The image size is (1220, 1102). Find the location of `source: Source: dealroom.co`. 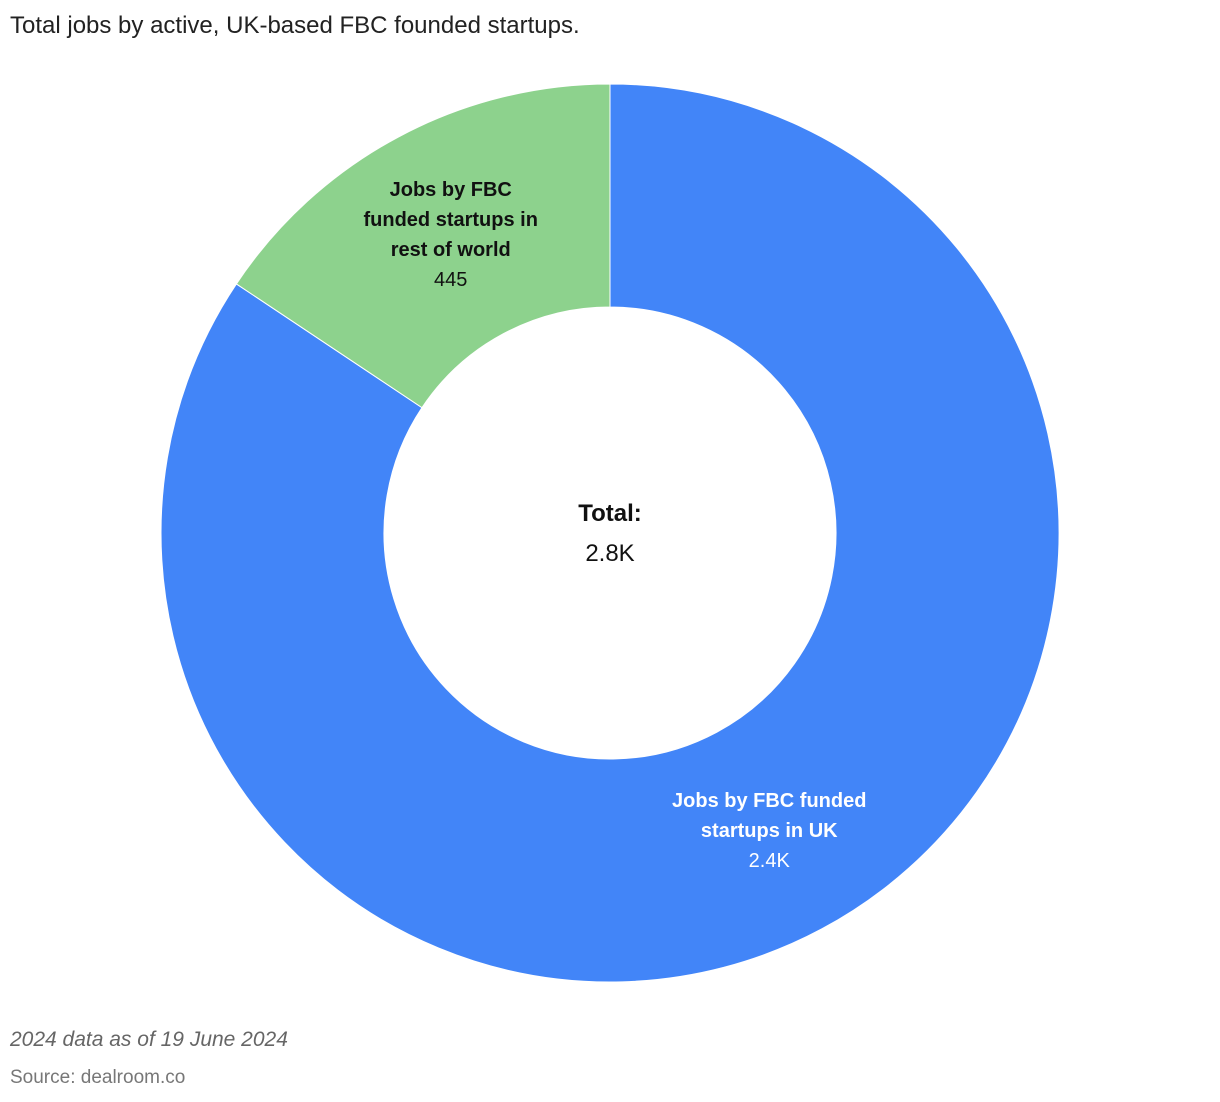

source: Source: dealroom.co is located at coordinates (98, 1077).